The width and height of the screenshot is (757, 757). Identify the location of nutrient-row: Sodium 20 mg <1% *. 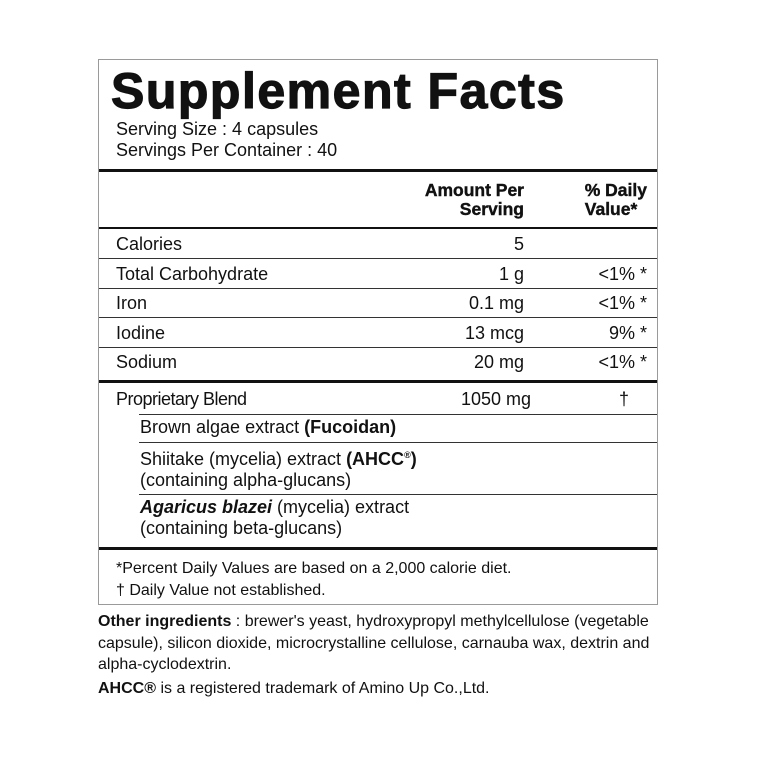
(378, 362).